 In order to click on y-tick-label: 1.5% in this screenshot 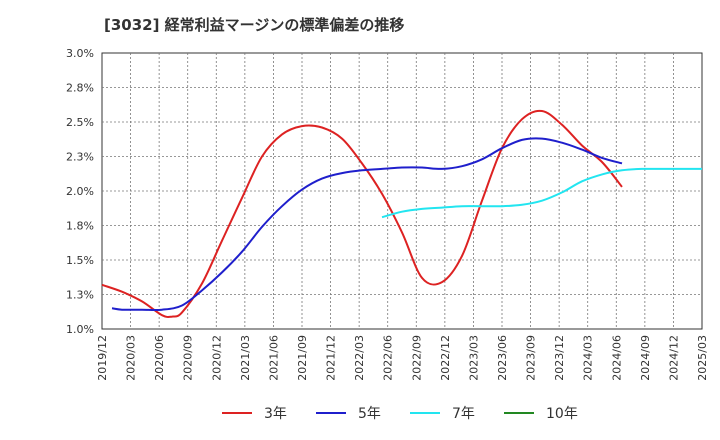, I will do `click(80, 260)`.